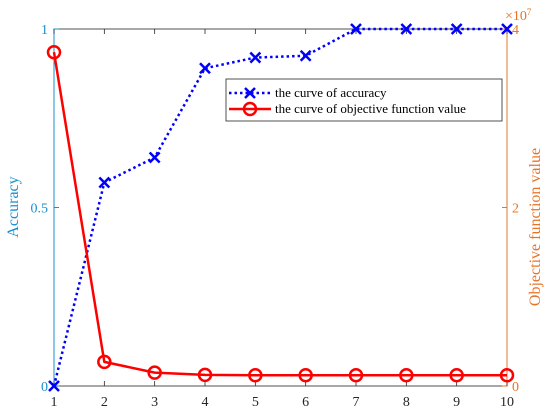 This screenshot has height=417, width=550. Describe the element at coordinates (250, 109) in the screenshot. I see `legend-objective-marker` at that location.